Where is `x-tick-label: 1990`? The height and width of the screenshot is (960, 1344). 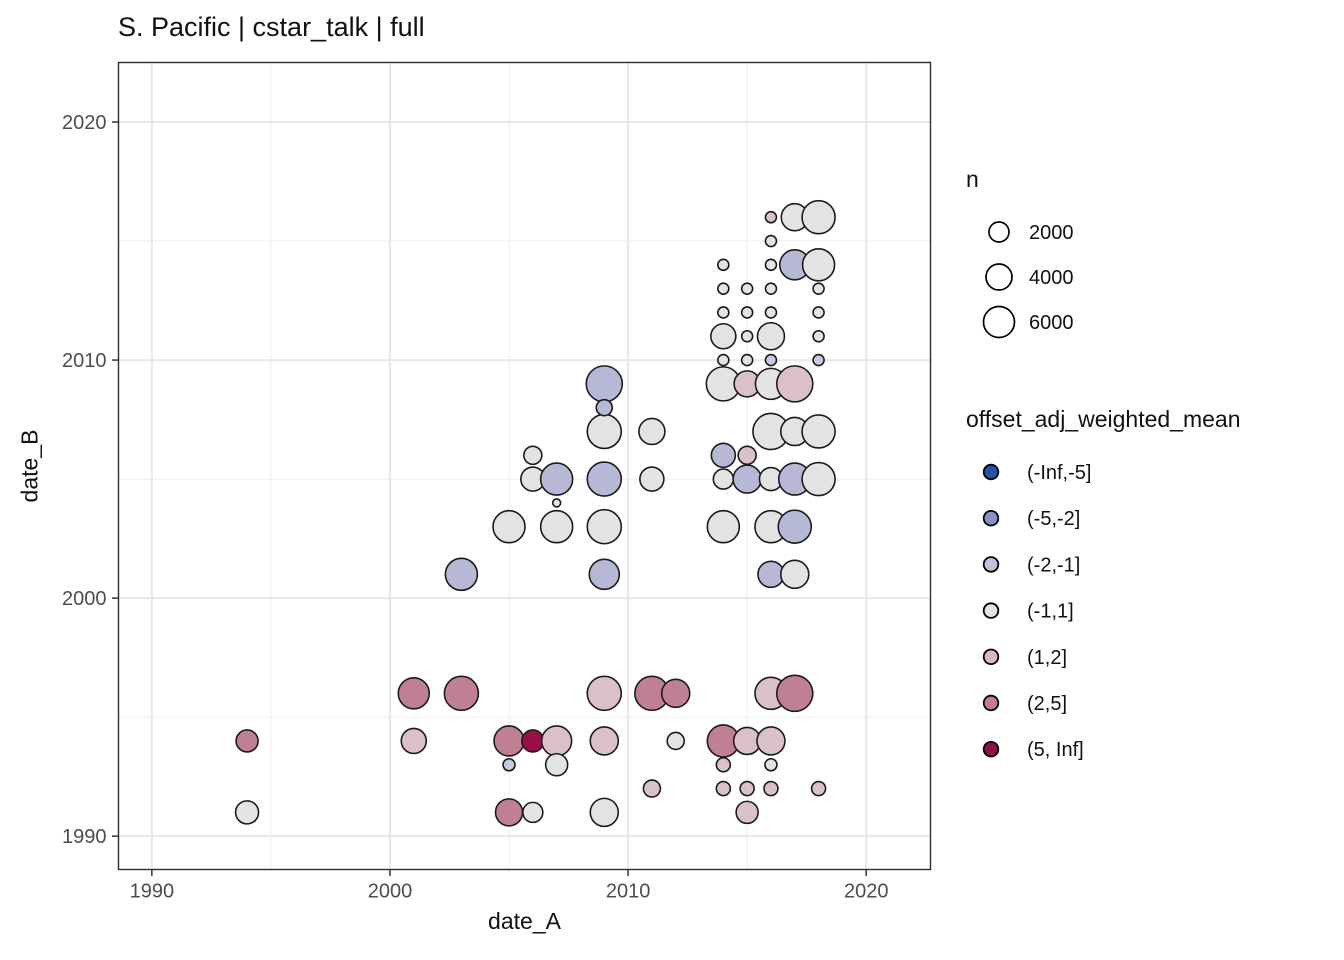
x-tick-label: 1990 is located at coordinates (152, 892).